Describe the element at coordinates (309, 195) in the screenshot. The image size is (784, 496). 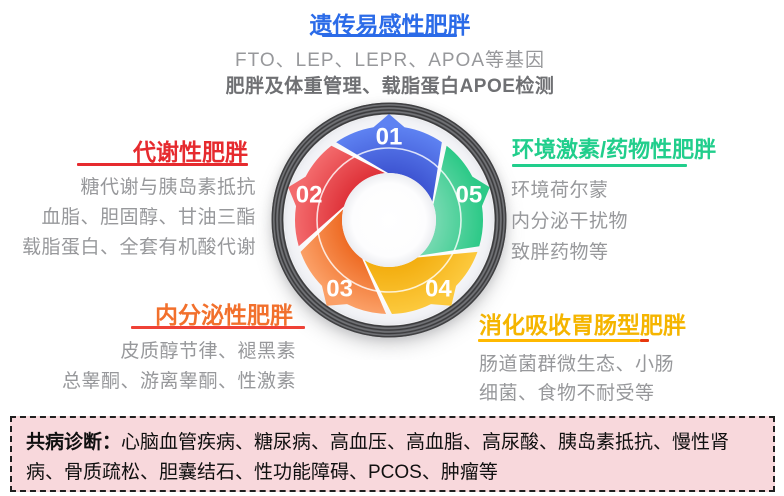
I see `wheel-segment-number-02: 02` at that location.